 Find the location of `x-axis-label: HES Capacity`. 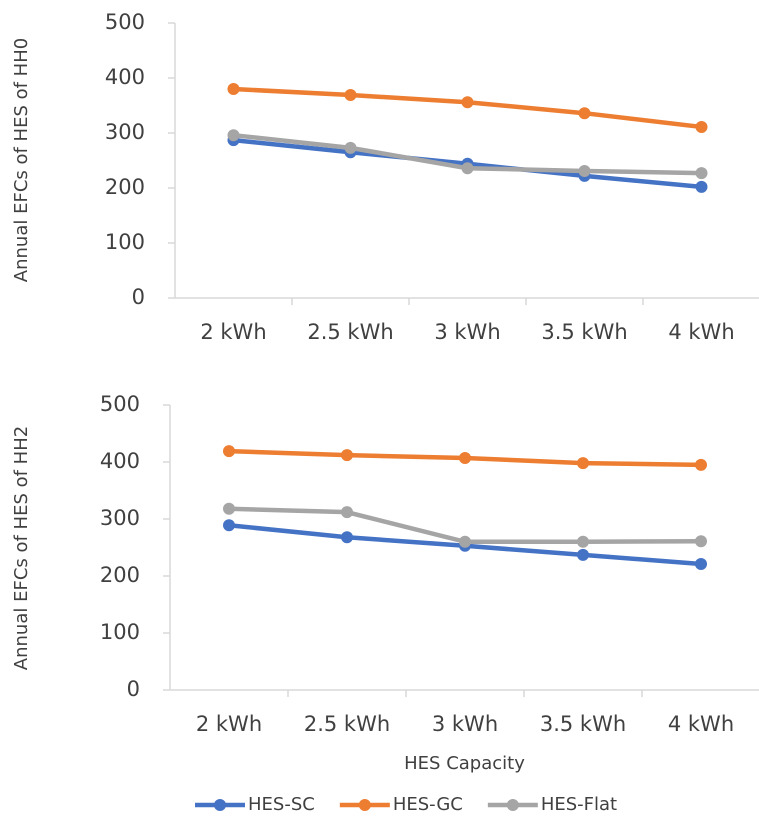

x-axis-label: HES Capacity is located at coordinates (464, 763).